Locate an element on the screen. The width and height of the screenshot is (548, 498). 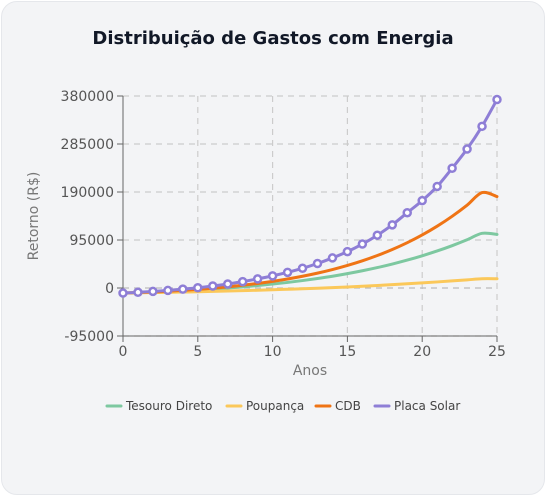
x-tick-label: 25 is located at coordinates (497, 352).